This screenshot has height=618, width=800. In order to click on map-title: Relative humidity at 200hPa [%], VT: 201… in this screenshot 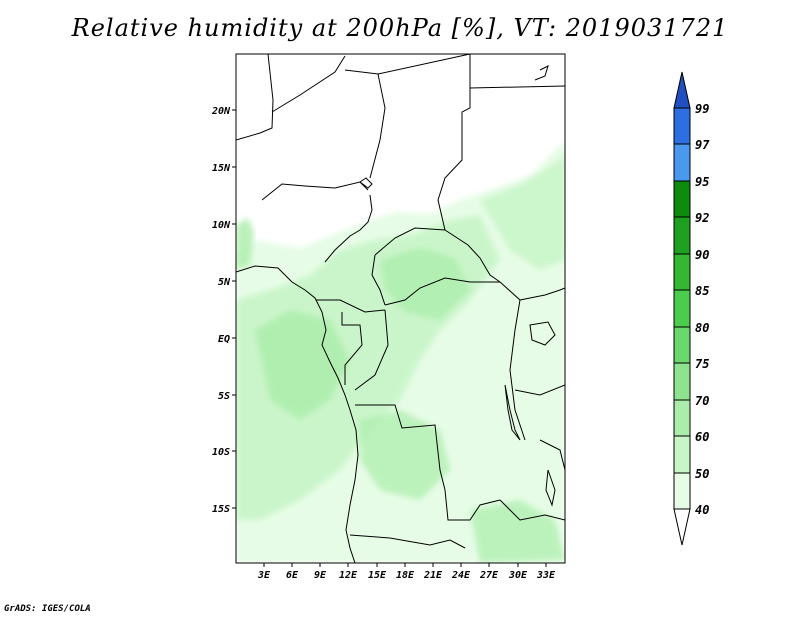, I will do `click(400, 28)`.